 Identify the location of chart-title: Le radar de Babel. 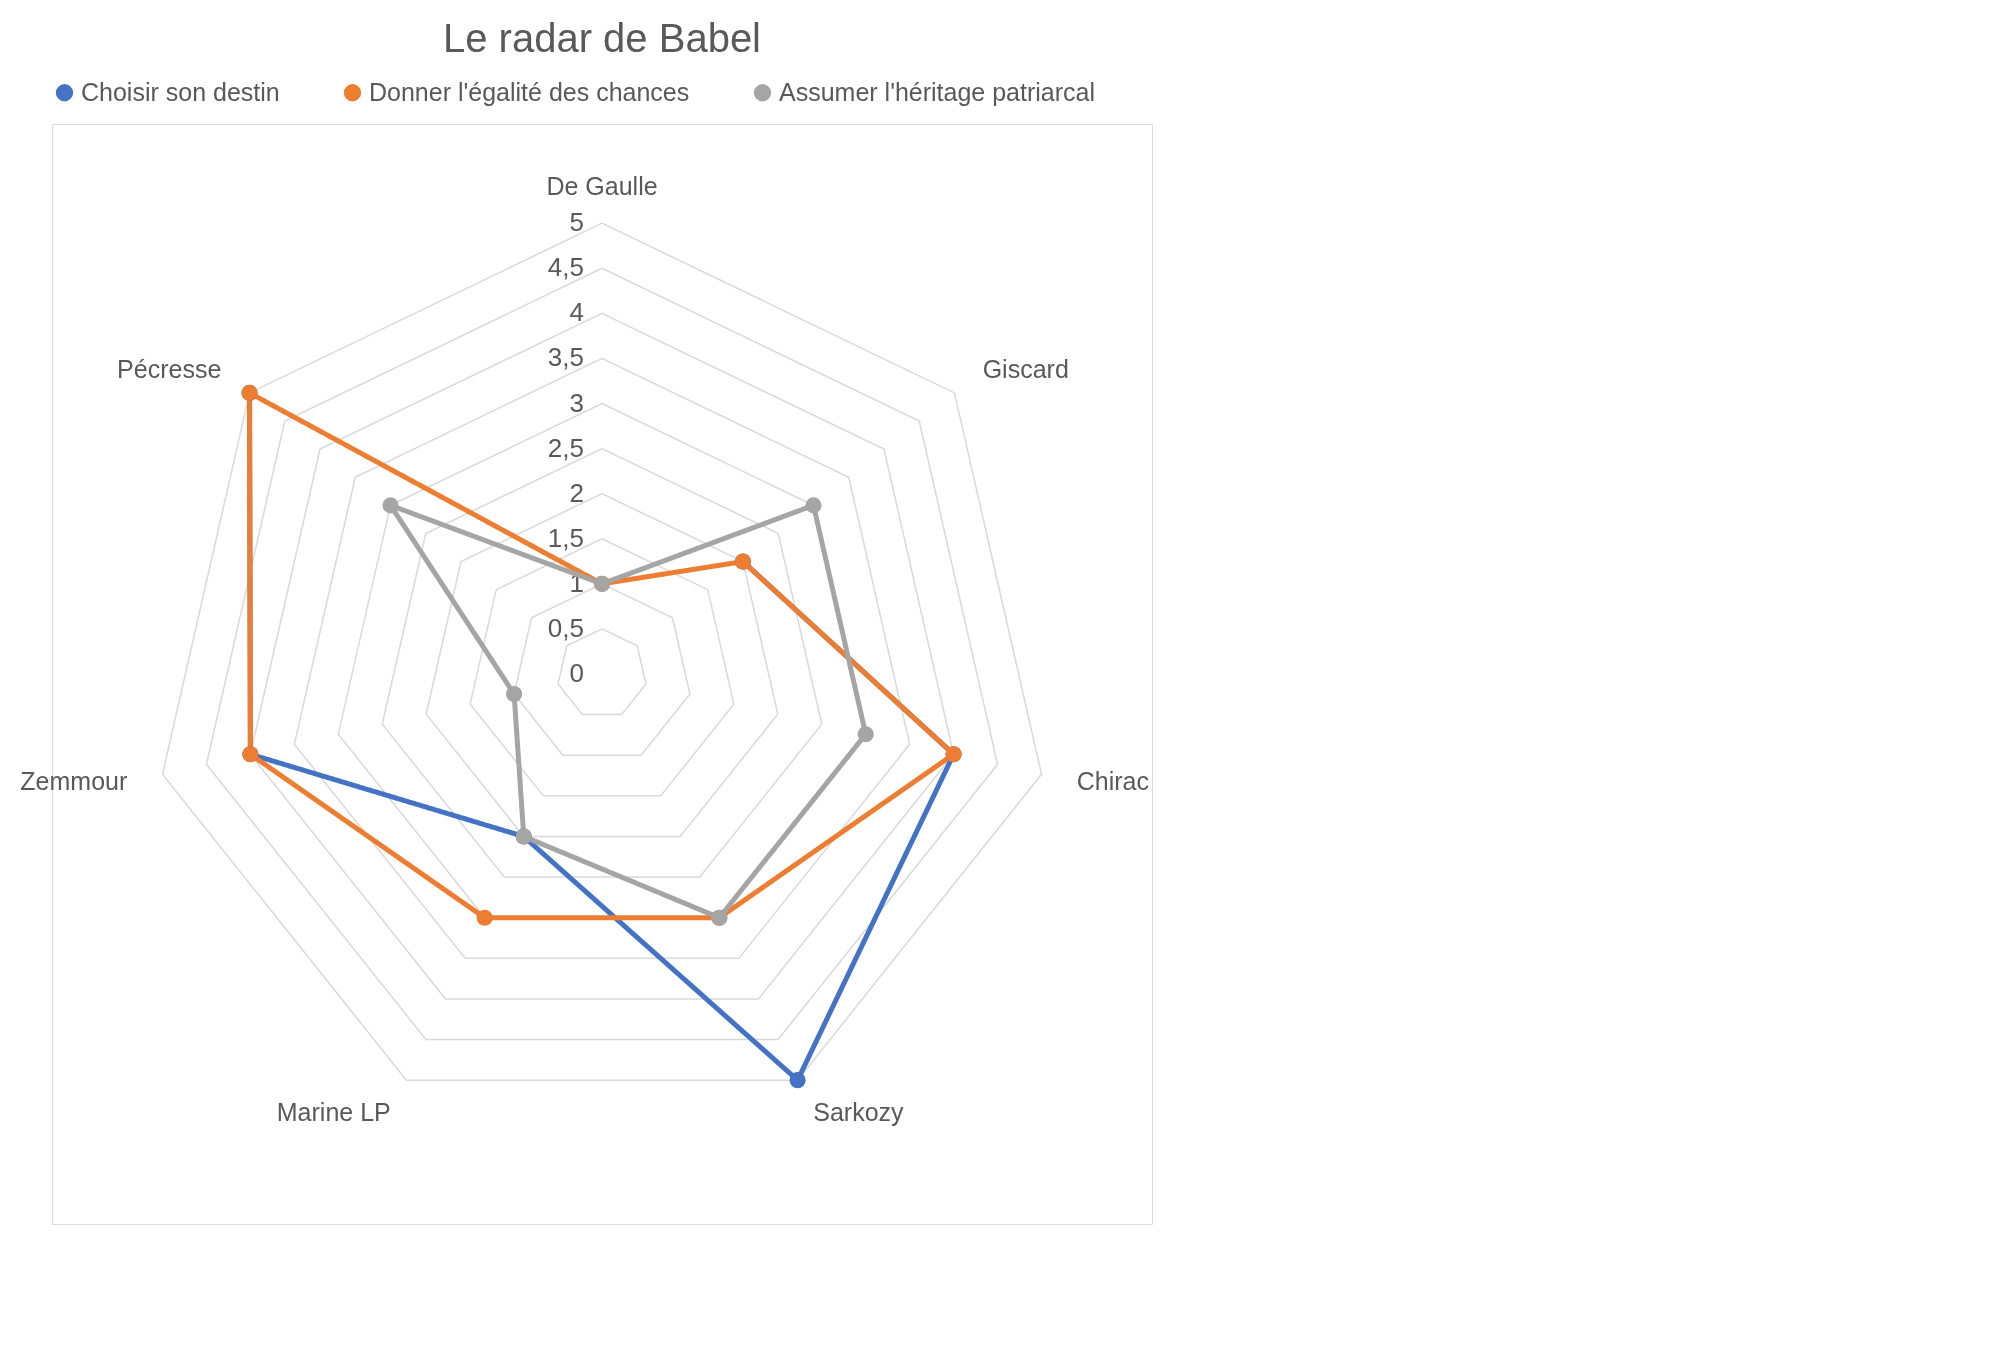
(602, 38).